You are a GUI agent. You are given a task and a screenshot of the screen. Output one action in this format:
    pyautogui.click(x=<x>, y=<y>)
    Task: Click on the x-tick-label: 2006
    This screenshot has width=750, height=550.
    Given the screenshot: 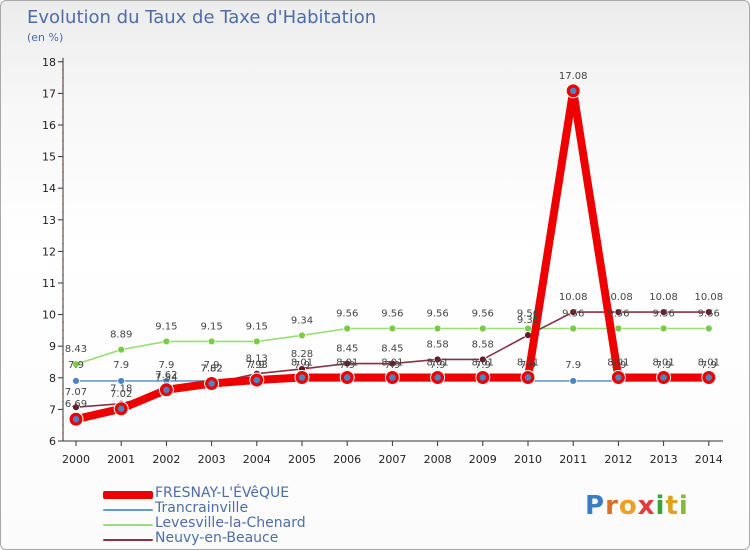 What is the action you would take?
    pyautogui.click(x=347, y=459)
    